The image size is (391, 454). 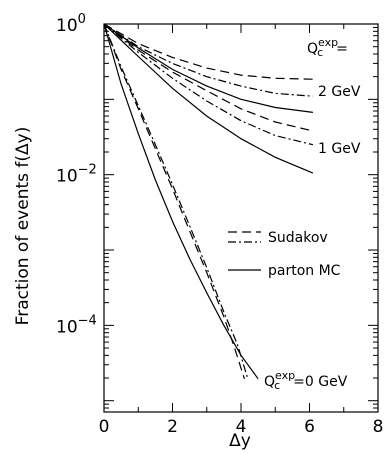 I want to click on x-tick-label: 4, so click(x=241, y=427).